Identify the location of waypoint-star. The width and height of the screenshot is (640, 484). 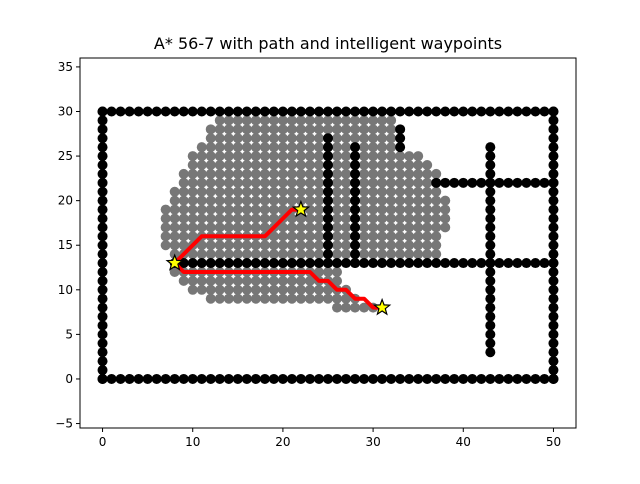
(174, 262).